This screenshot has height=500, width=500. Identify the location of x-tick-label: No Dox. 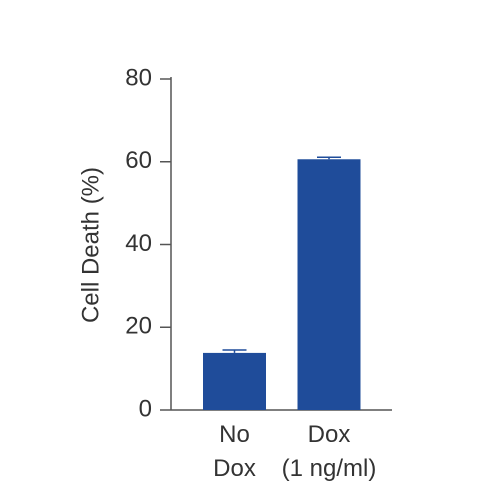
(234, 451).